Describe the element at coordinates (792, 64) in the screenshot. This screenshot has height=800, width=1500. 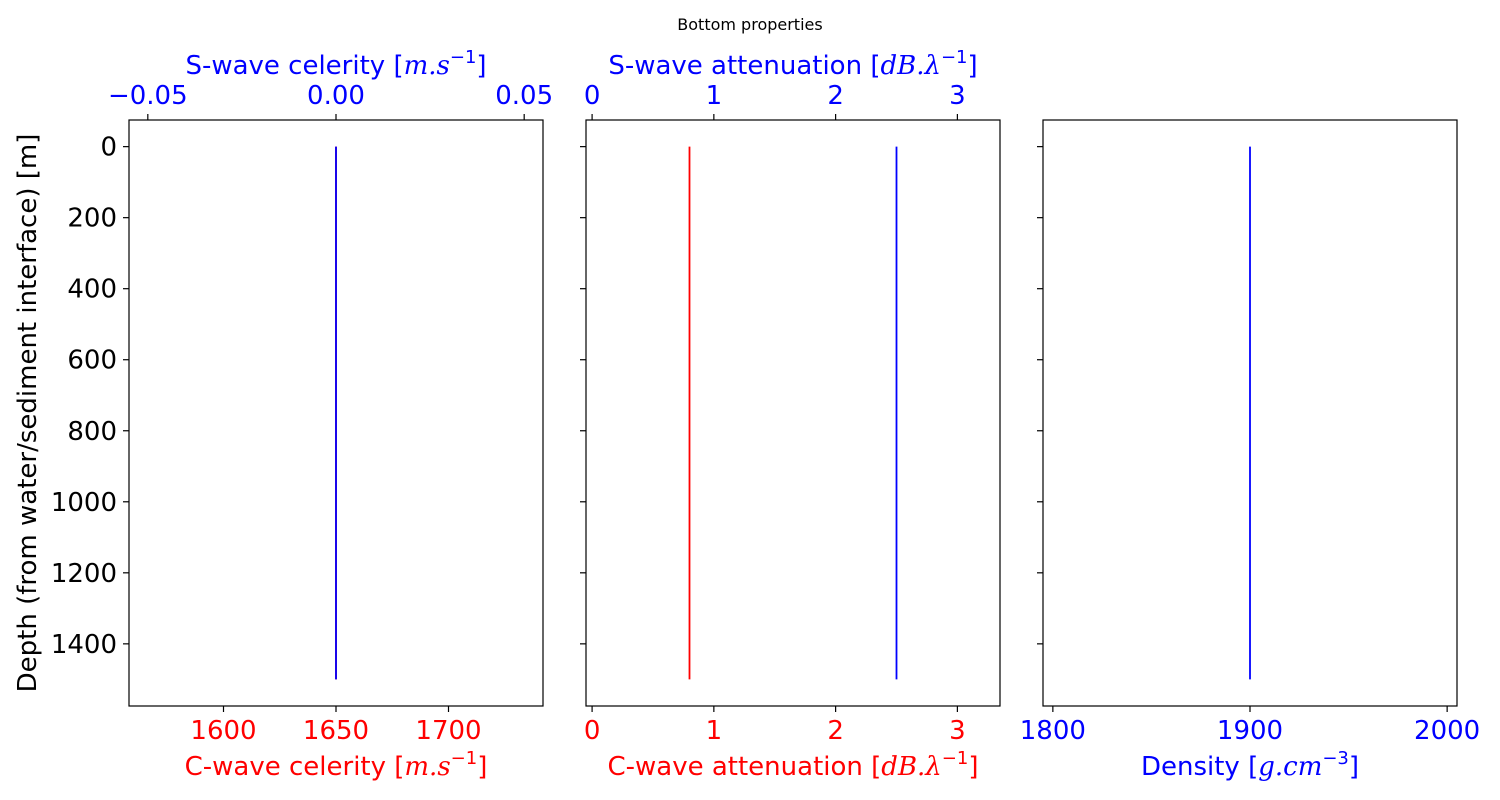
I see `top-axis-label-attenuation: S-wave attenuation [dB.λ−1]` at that location.